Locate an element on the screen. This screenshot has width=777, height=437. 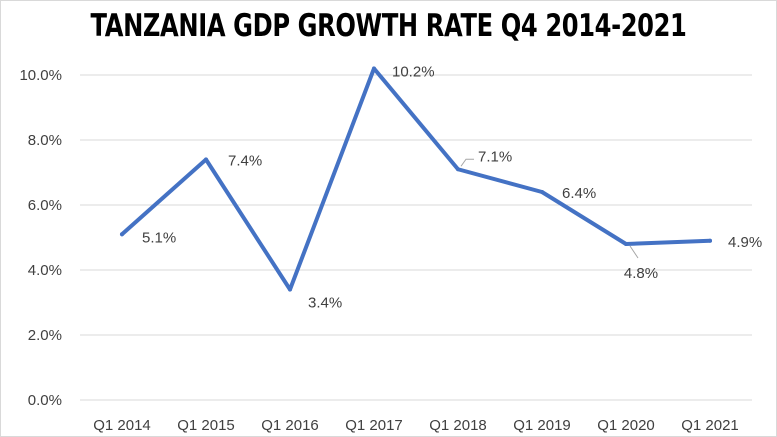
y-tick-label: 8.0% is located at coordinates (45, 140).